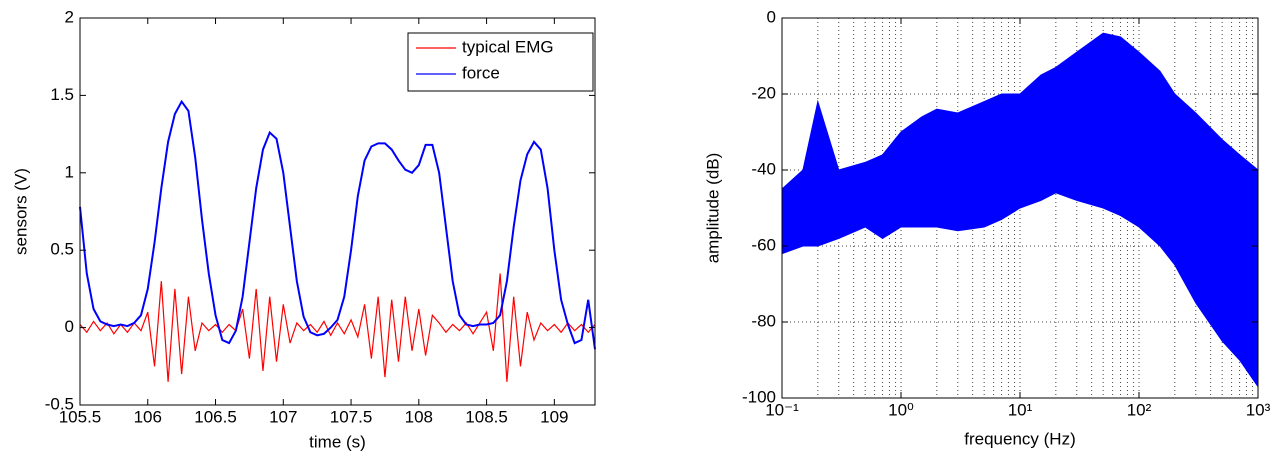 The height and width of the screenshot is (453, 1278). I want to click on y-tick-label: -20, so click(763, 92).